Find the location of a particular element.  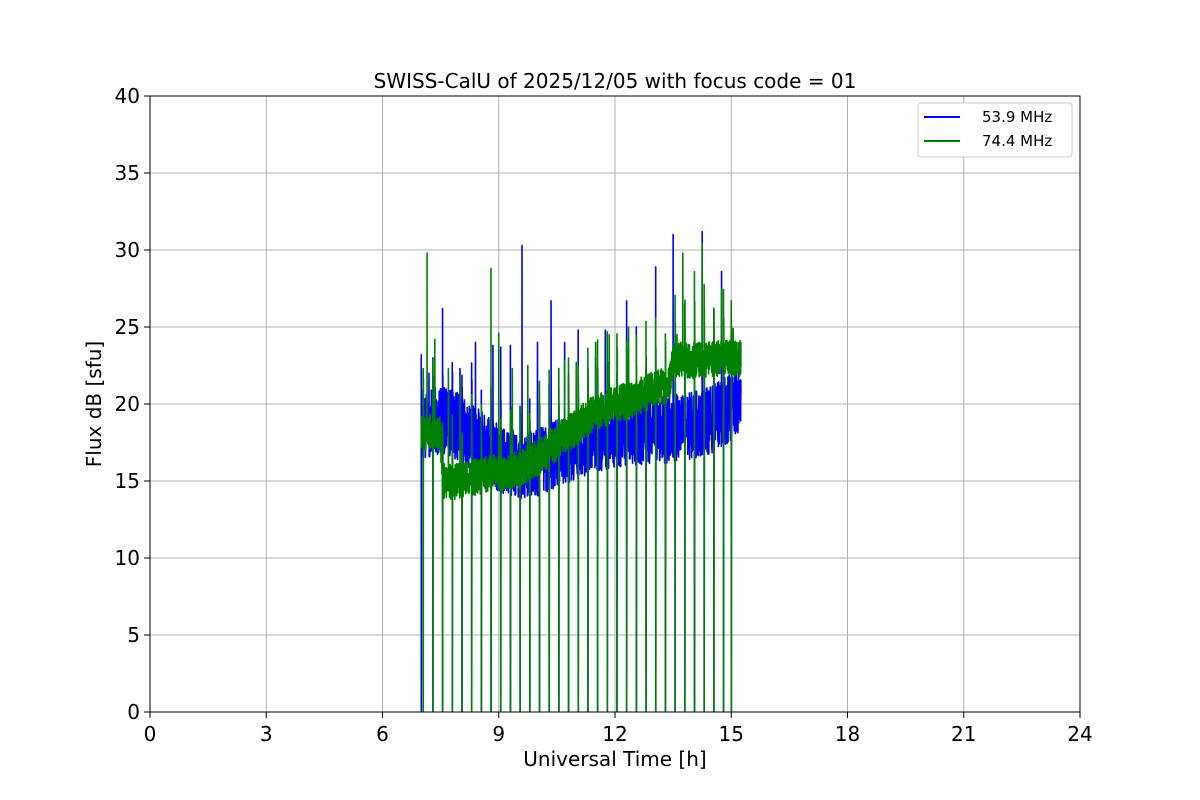

x-tick-label: 21 is located at coordinates (963, 734).